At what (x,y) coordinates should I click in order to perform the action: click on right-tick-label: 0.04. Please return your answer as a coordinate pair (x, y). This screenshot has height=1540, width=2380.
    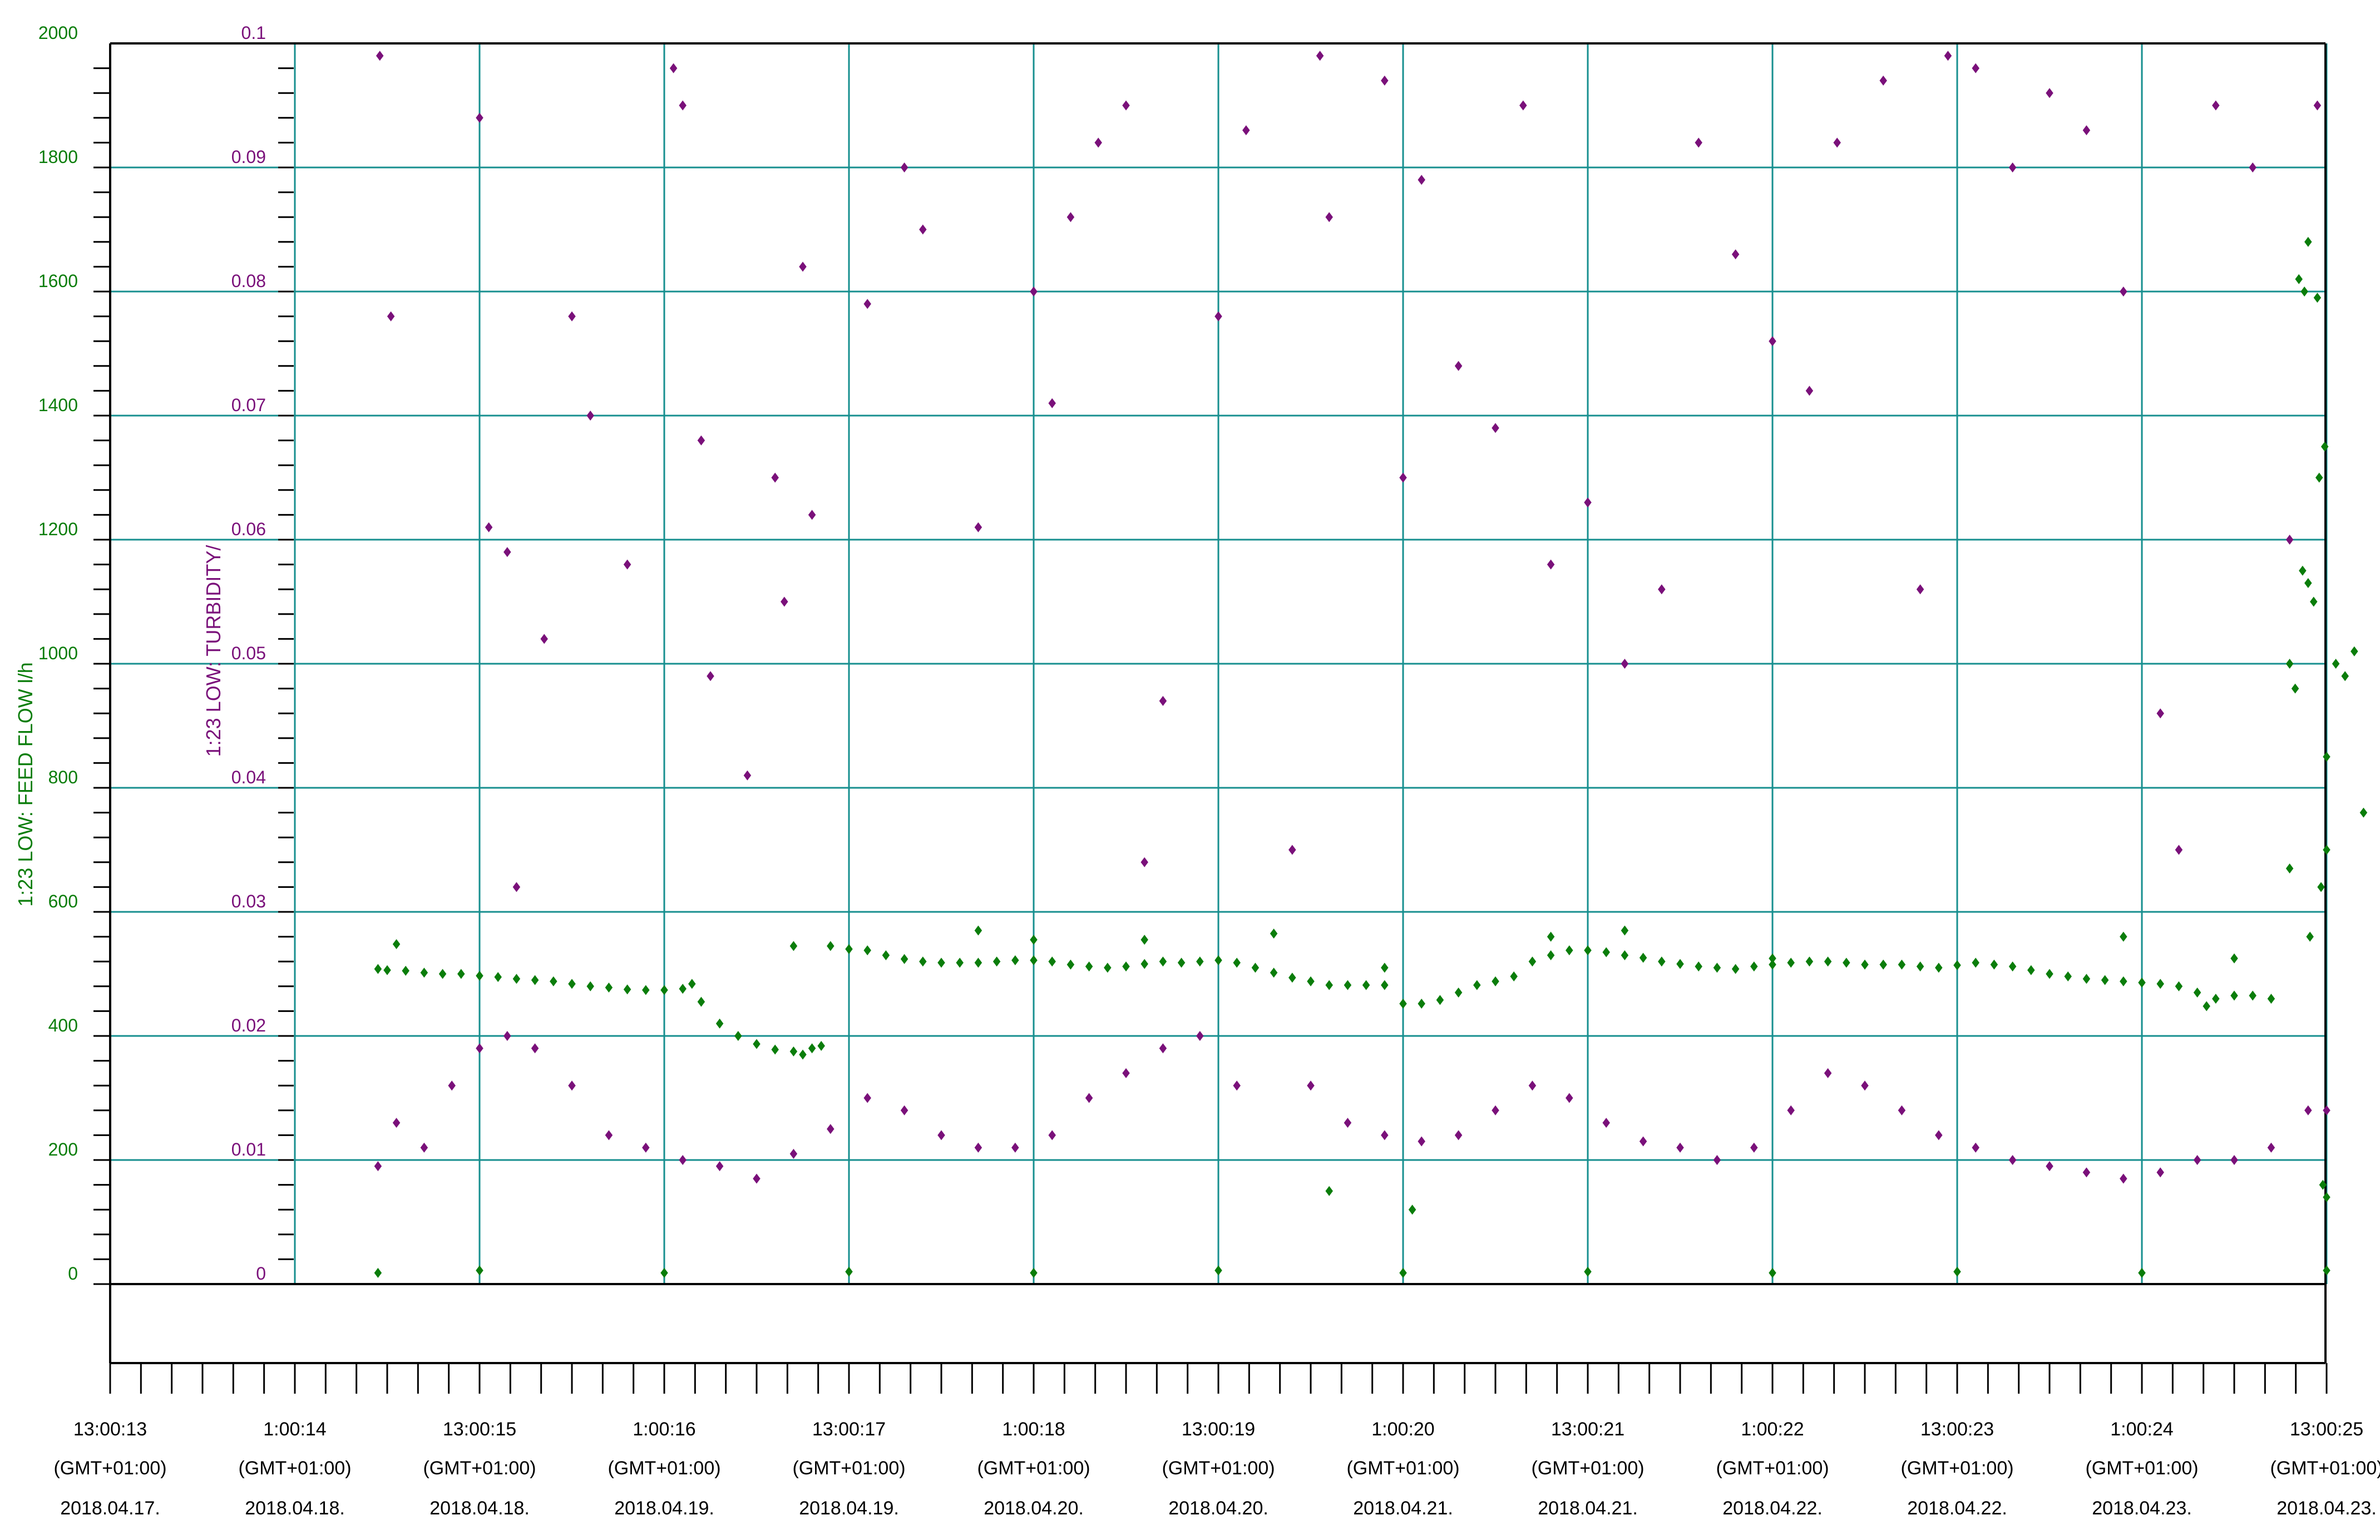
    Looking at the image, I should click on (248, 777).